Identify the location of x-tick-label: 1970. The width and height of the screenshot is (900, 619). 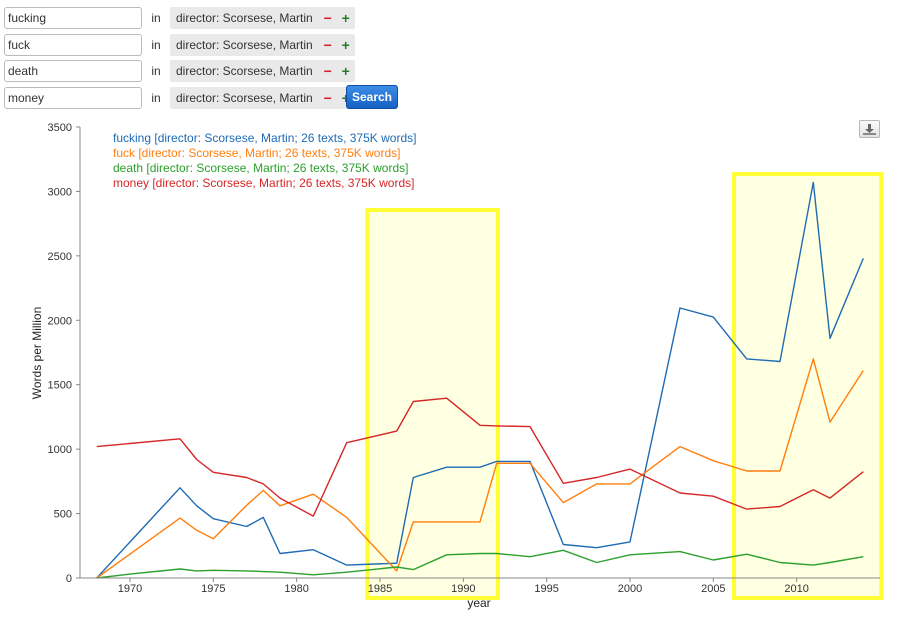
(130, 589).